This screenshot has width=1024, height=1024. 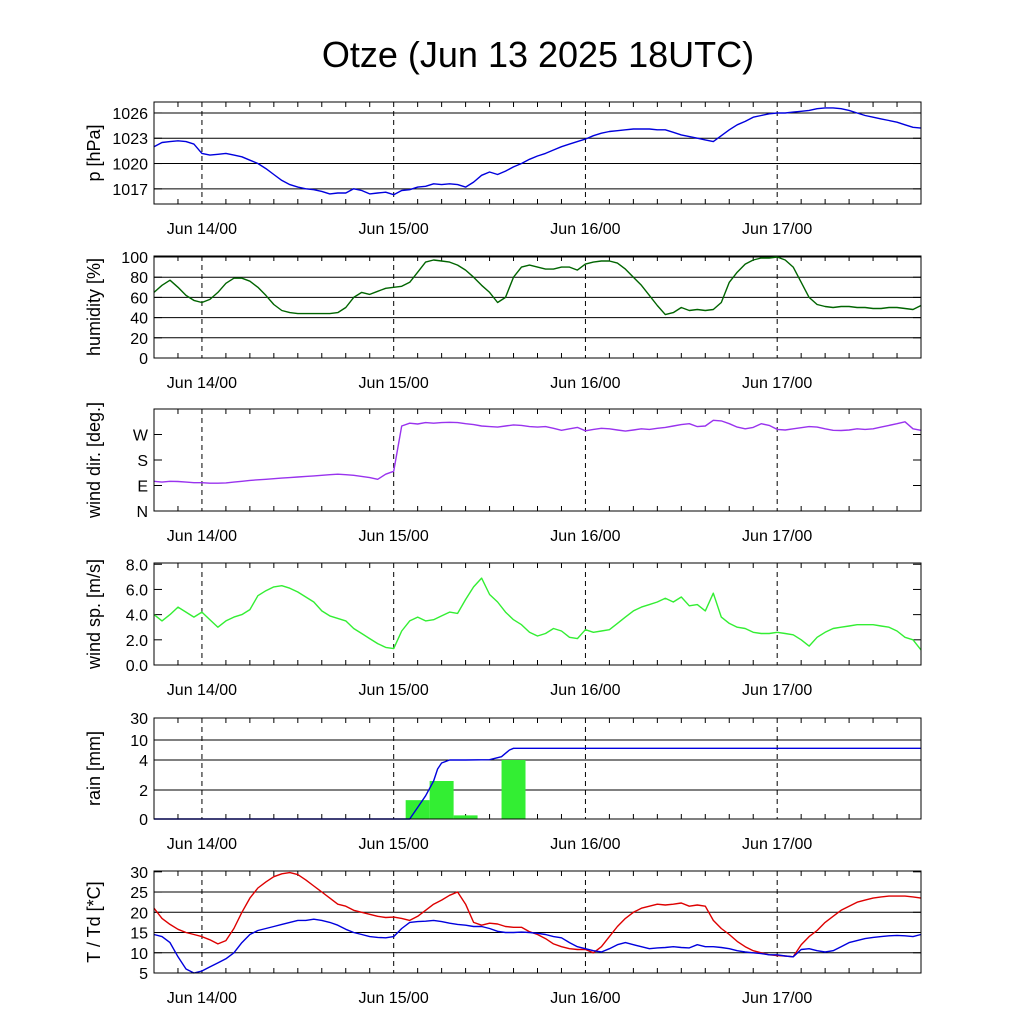 What do you see at coordinates (94, 921) in the screenshot?
I see `y-axis-label: T / Td [*C]` at bounding box center [94, 921].